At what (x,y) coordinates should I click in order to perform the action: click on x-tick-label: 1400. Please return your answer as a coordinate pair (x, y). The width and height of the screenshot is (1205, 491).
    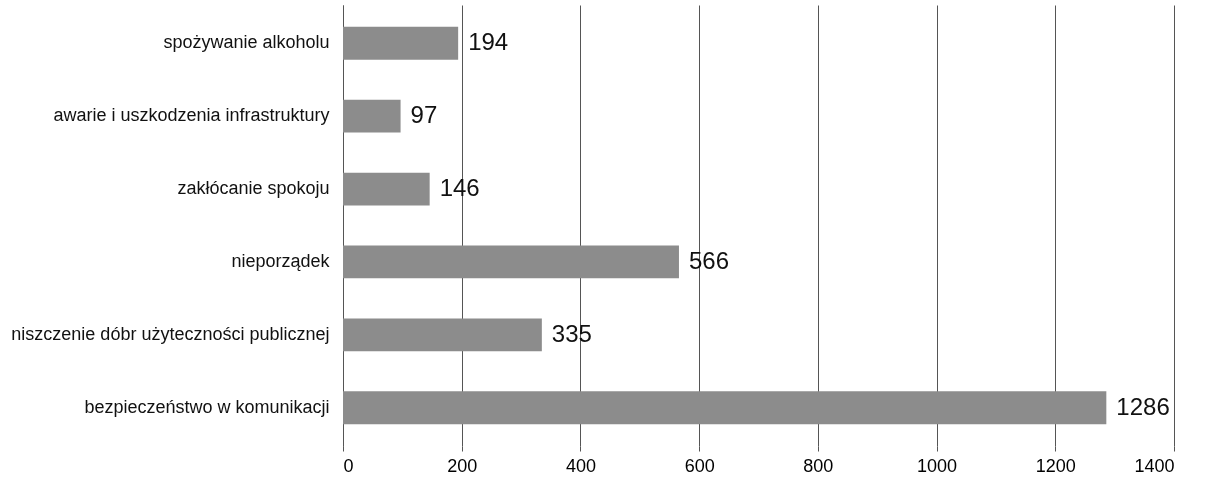
    Looking at the image, I should click on (1154, 465).